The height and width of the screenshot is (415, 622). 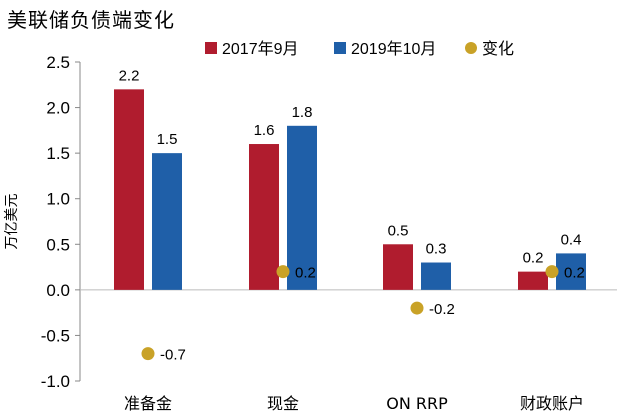 What do you see at coordinates (173, 355) in the screenshot?
I see `change-label: -0.7` at bounding box center [173, 355].